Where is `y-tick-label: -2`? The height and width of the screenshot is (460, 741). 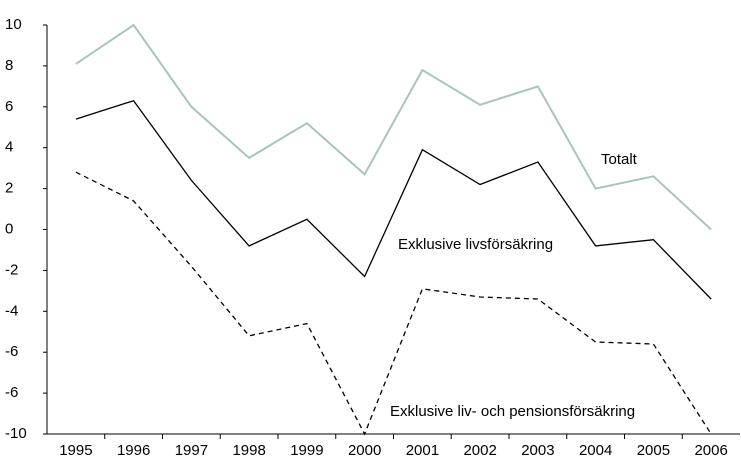
y-tick-label: -2 is located at coordinates (11, 269).